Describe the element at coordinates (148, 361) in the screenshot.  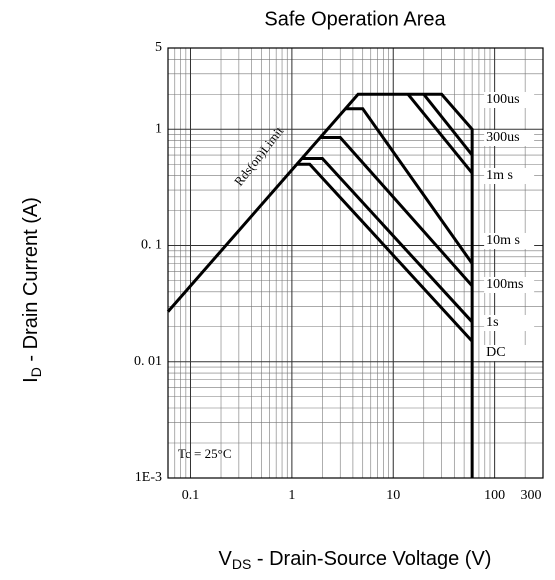
I see `y-tick-label: 0. 01` at that location.